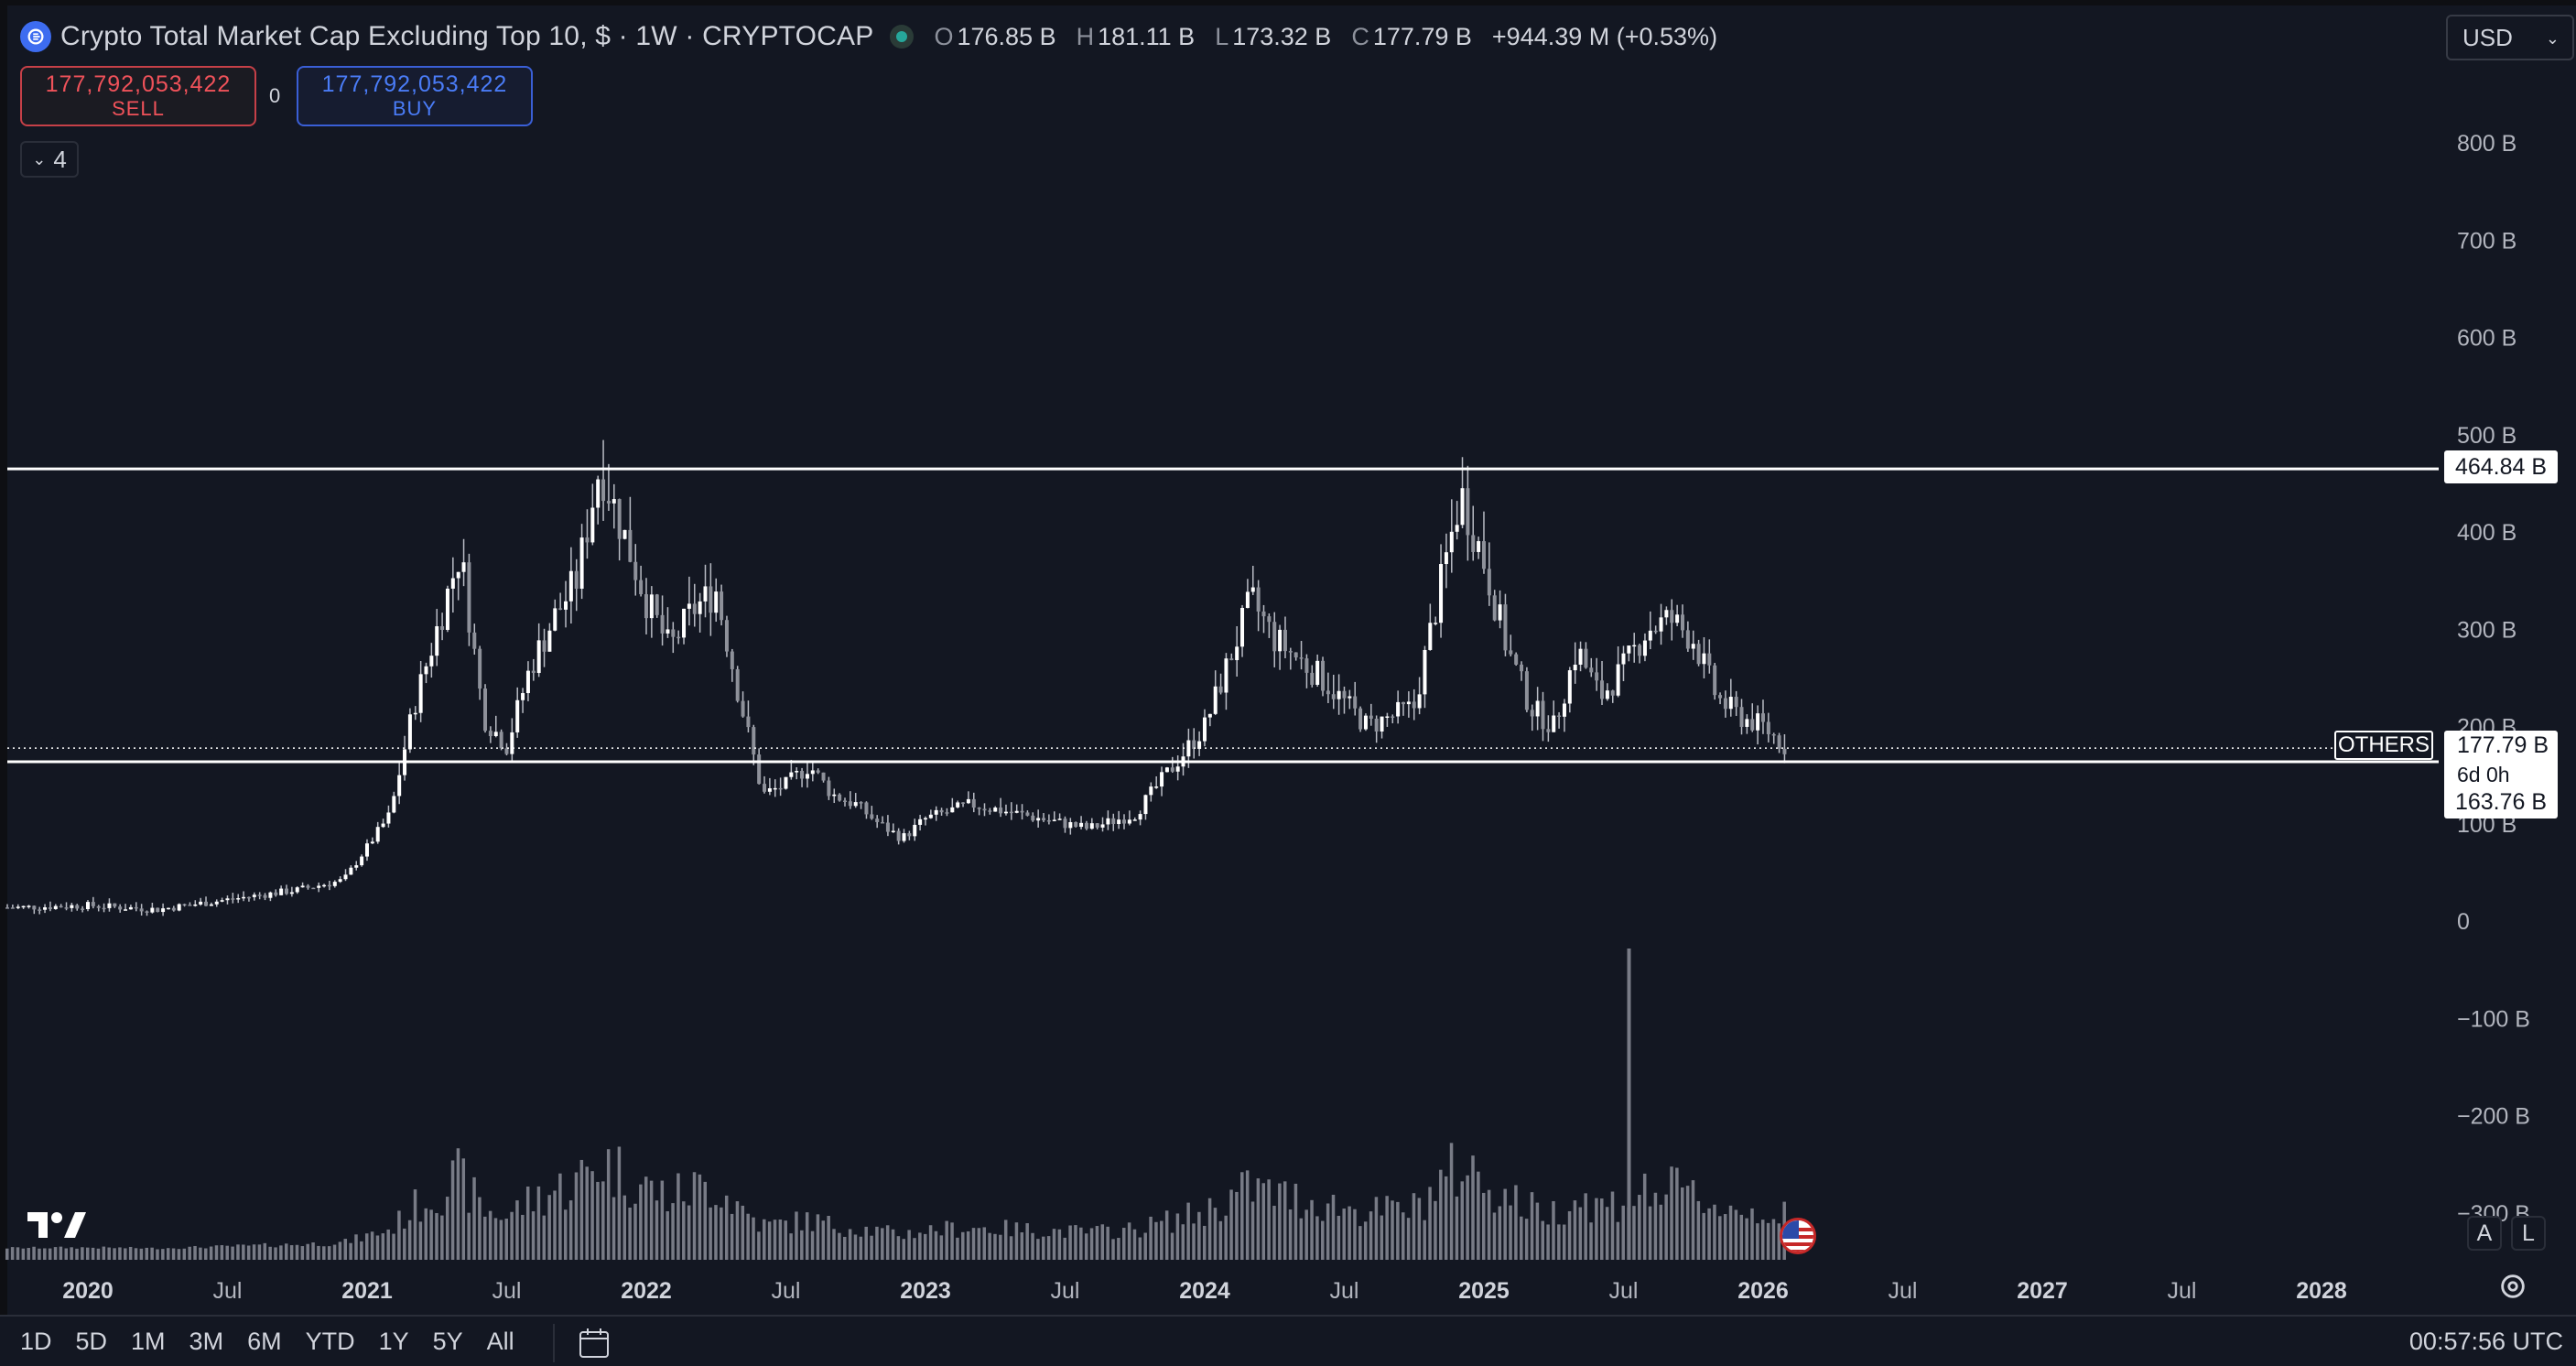 The image size is (2576, 1366). I want to click on range-5d-button: 5D, so click(92, 1342).